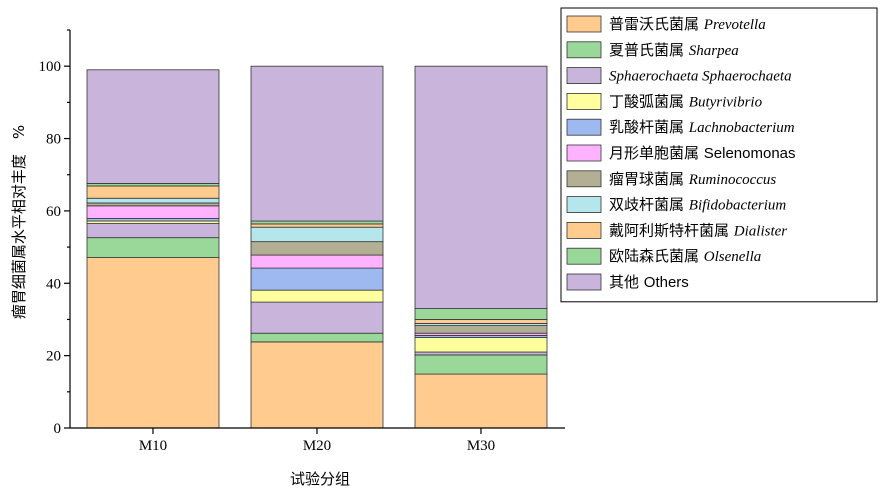 The height and width of the screenshot is (493, 886). Describe the element at coordinates (58, 429) in the screenshot. I see `y-tick-label: 0` at that location.